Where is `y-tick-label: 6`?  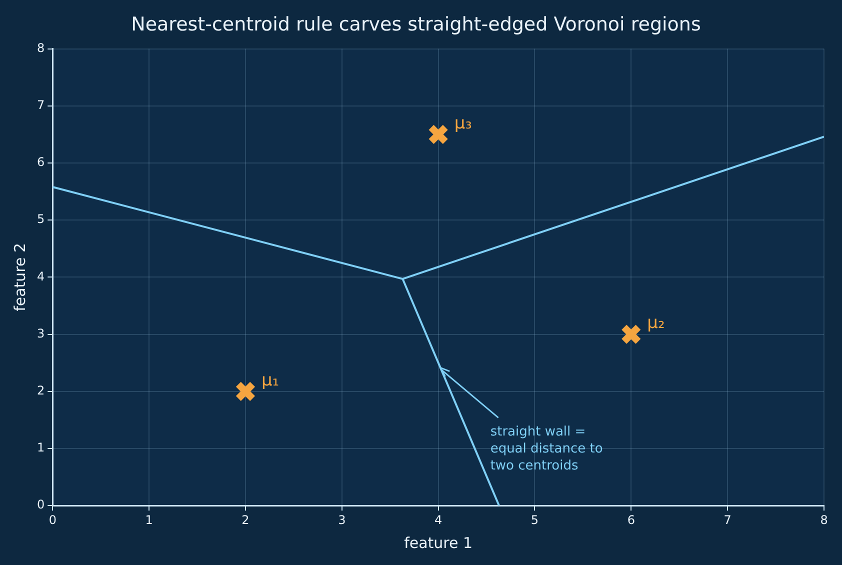 y-tick-label: 6 is located at coordinates (40, 162).